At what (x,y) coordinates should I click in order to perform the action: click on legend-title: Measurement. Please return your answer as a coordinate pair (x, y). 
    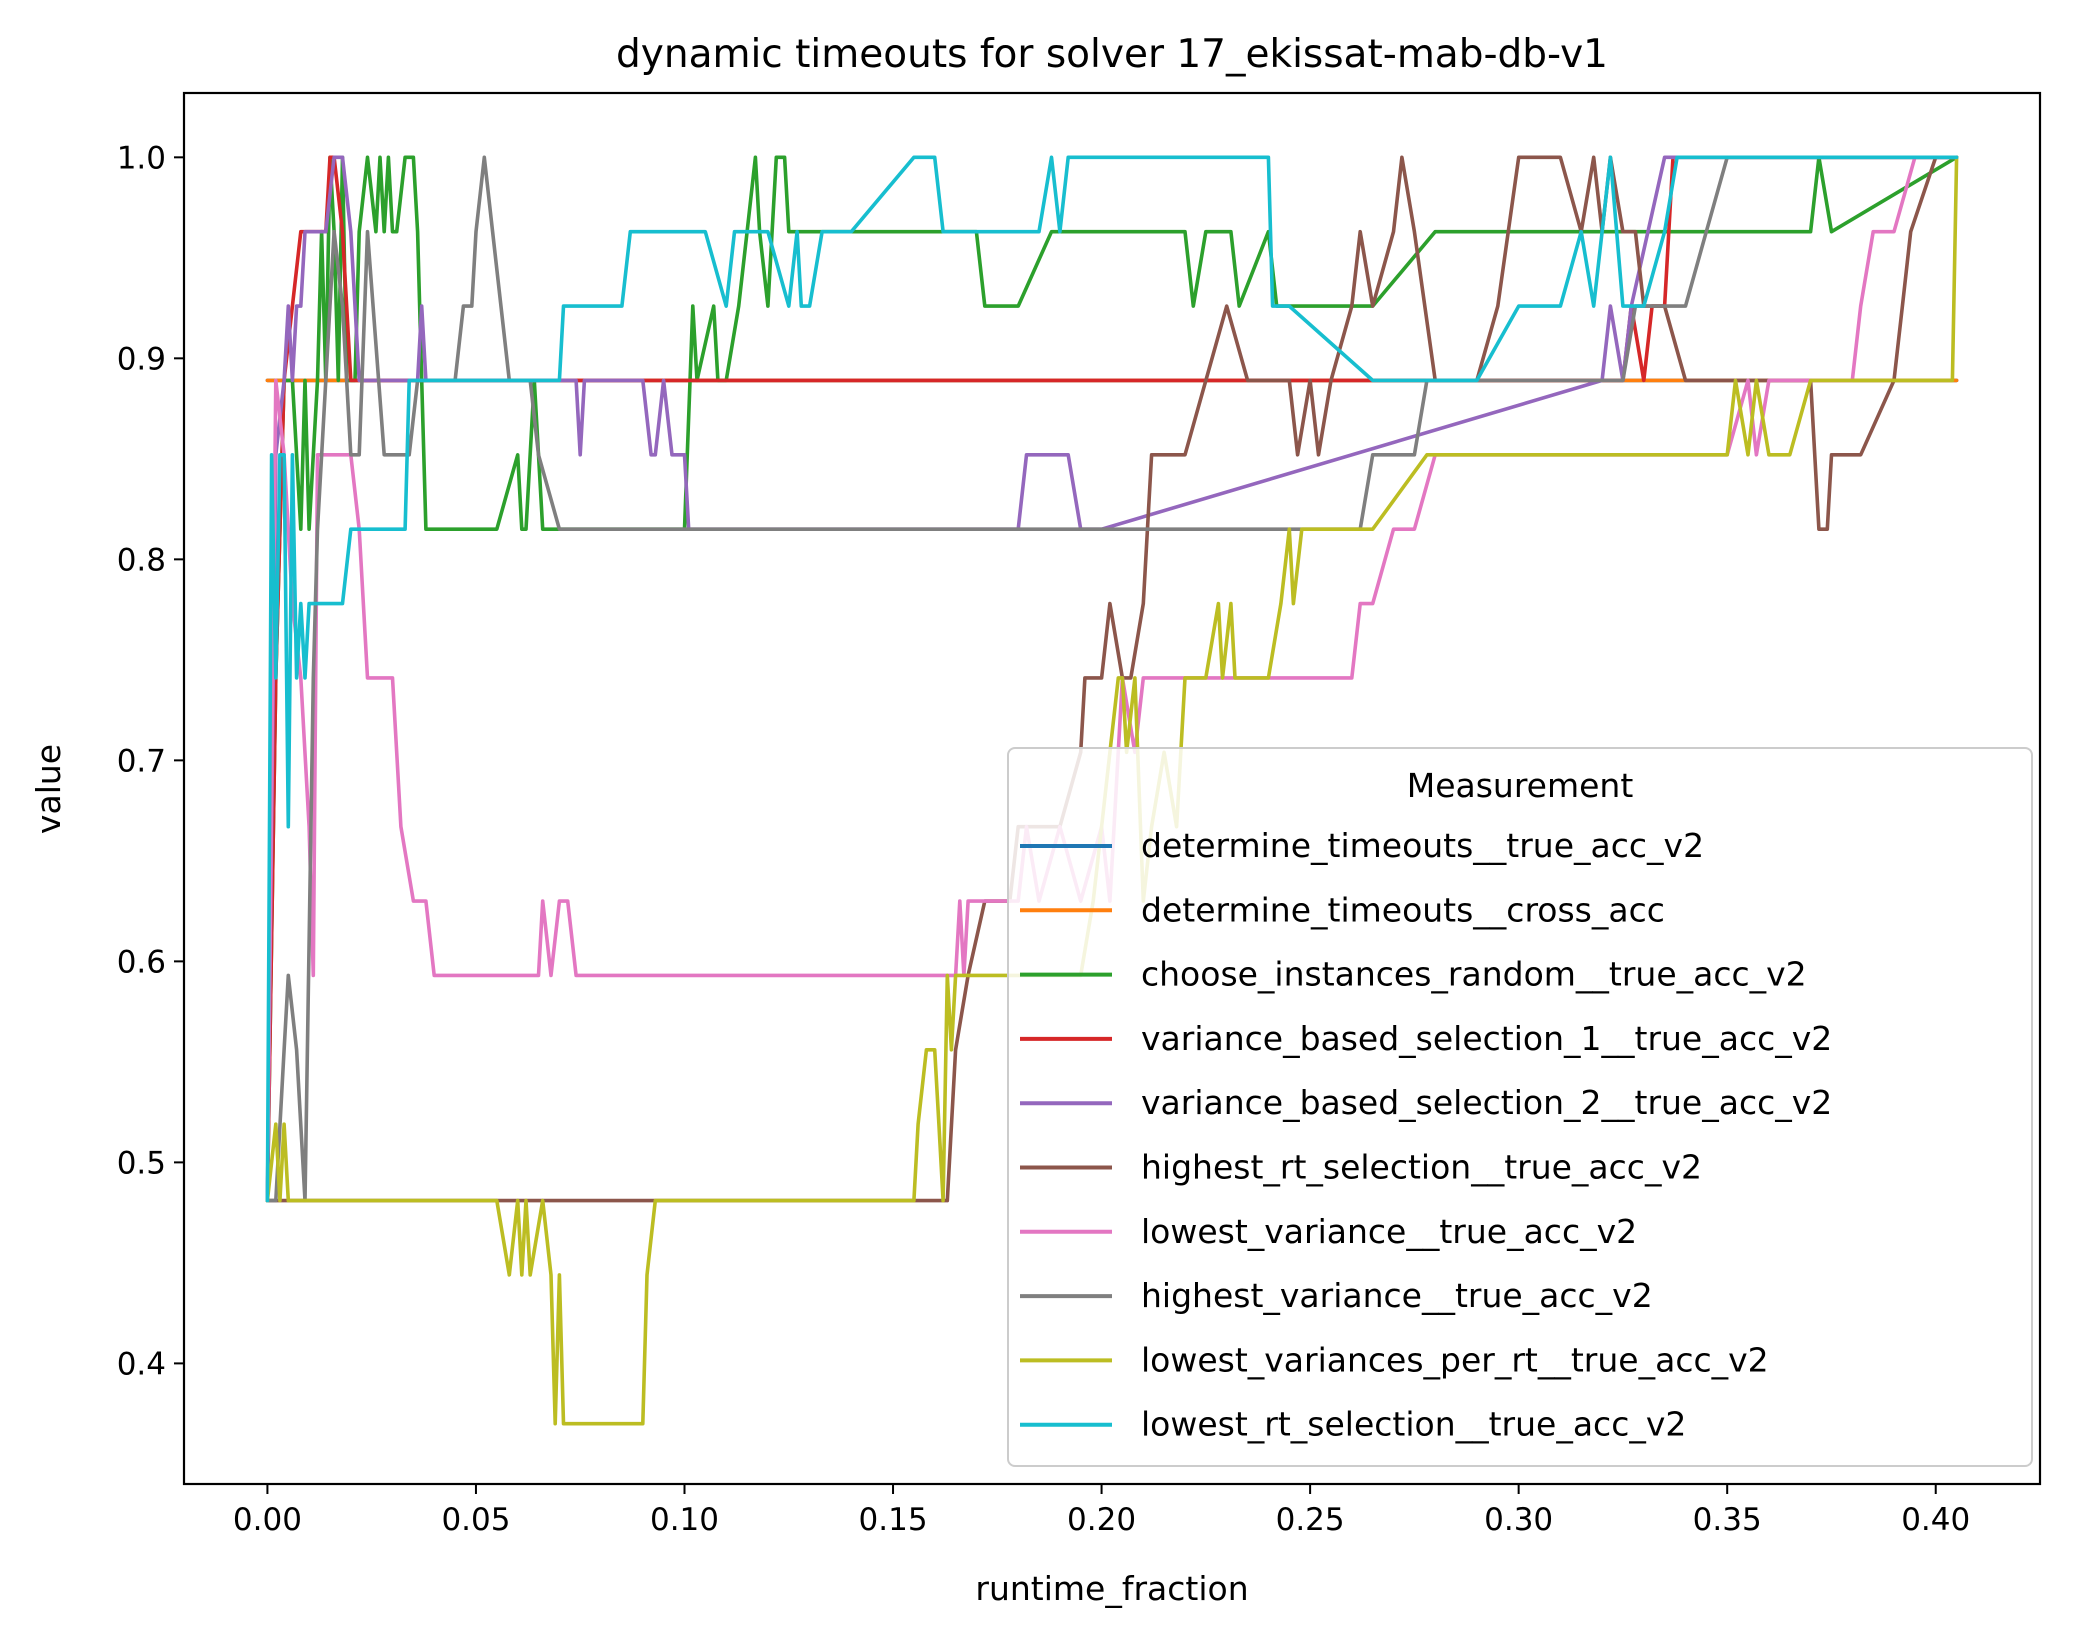
    Looking at the image, I should click on (1520, 785).